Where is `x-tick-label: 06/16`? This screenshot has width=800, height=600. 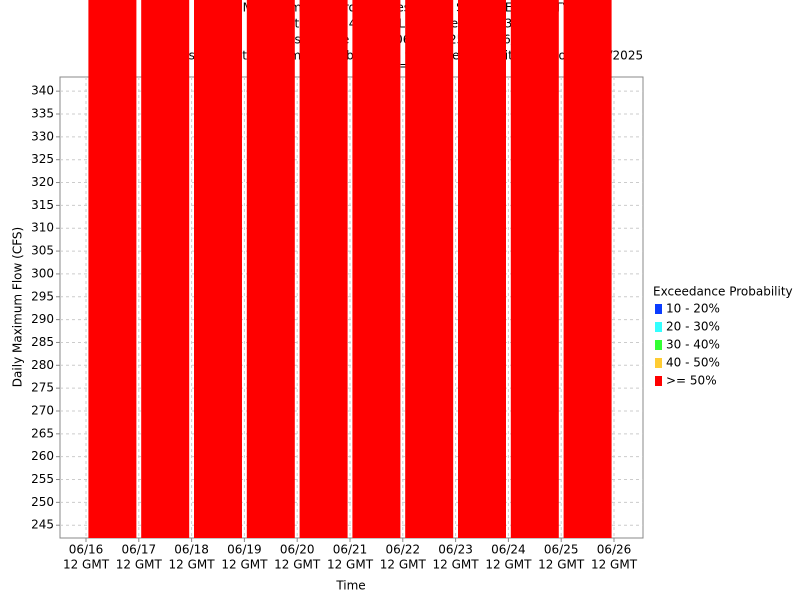
x-tick-label: 06/16 is located at coordinates (86, 550).